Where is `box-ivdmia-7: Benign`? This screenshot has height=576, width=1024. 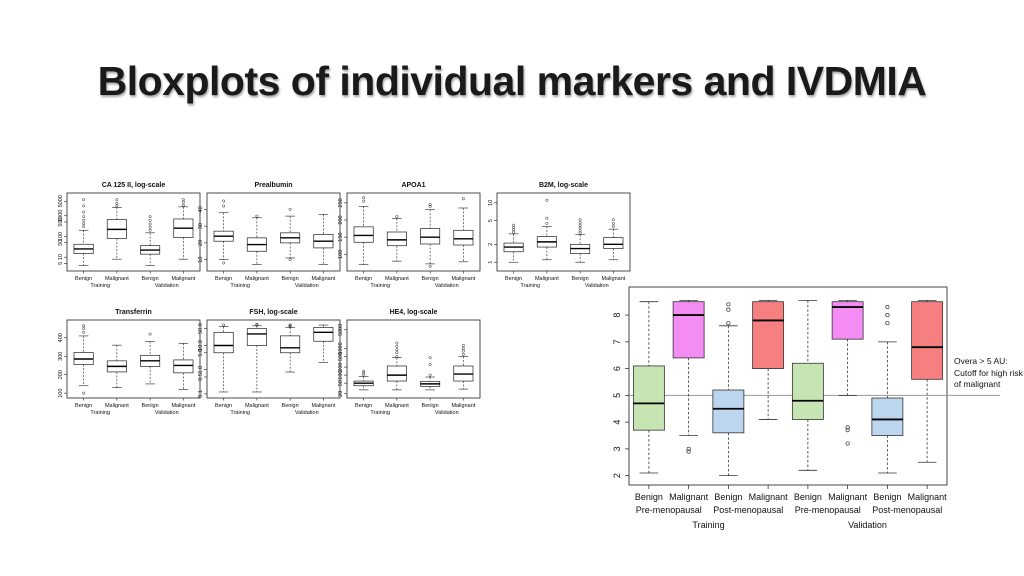
box-ivdmia-7: Benign is located at coordinates (887, 403).